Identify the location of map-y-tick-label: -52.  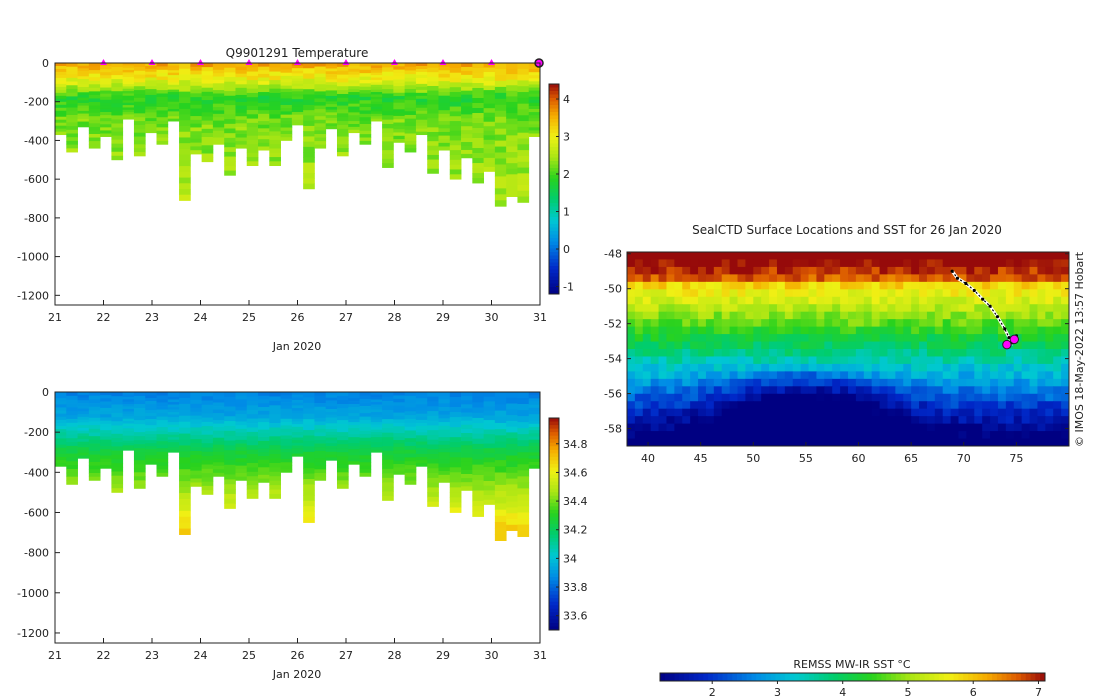
(613, 324).